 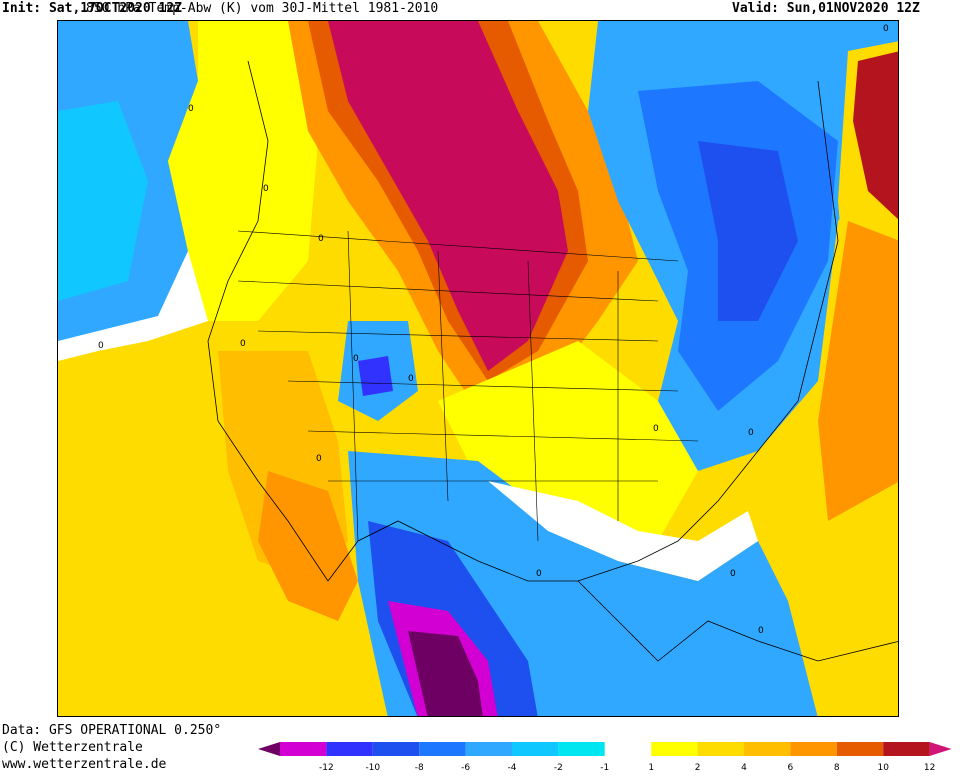 I want to click on legend-tick-label: -8, so click(x=419, y=768).